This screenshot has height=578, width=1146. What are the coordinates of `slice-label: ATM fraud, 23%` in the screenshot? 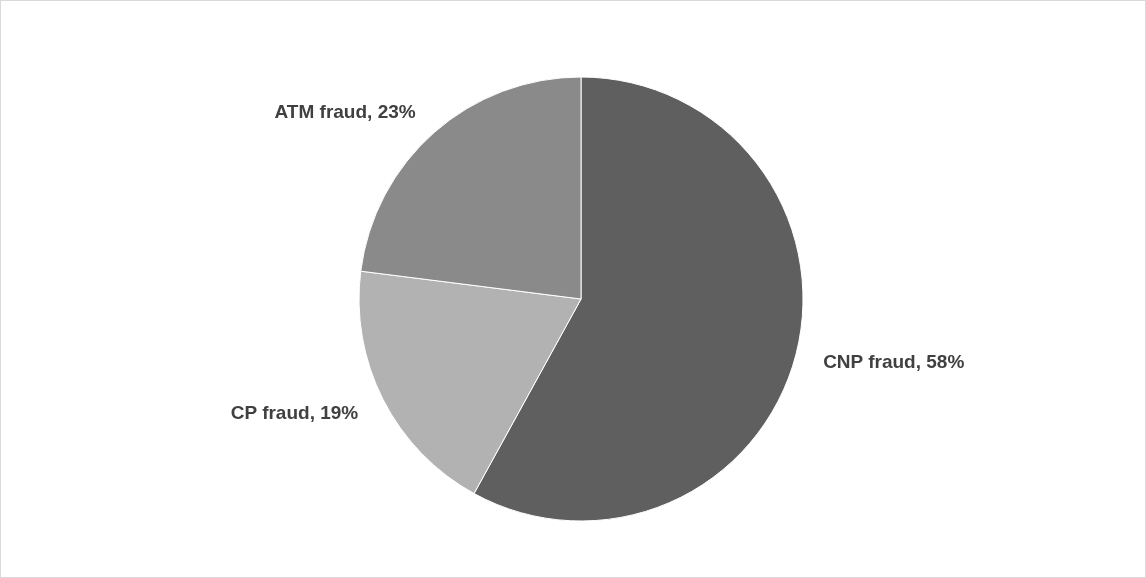 It's located at (345, 111).